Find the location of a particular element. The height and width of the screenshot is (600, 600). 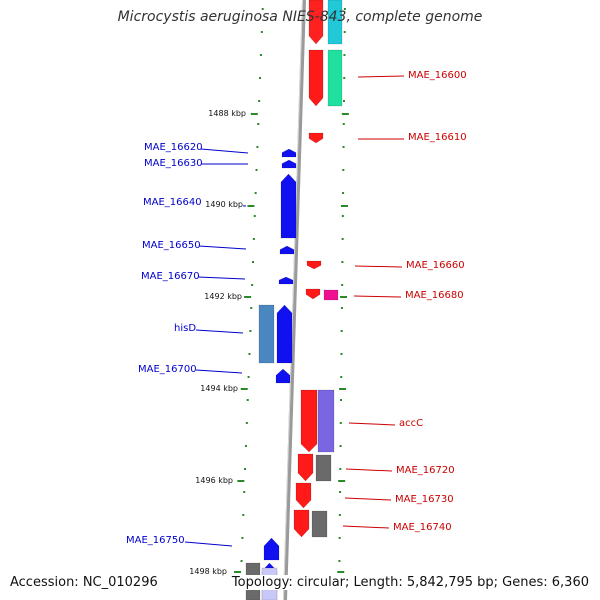

gene-hisd-feature-box is located at coordinates (266, 334).